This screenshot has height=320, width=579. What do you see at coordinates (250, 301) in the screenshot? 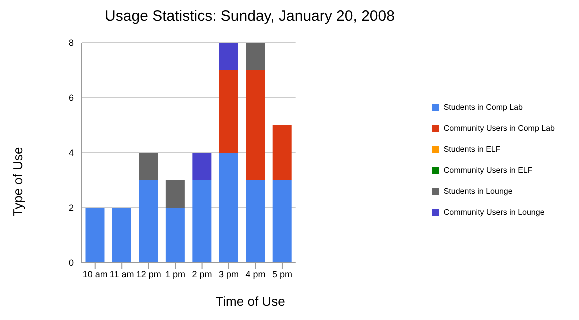
I see `x-axis-title: Time of Use` at bounding box center [250, 301].